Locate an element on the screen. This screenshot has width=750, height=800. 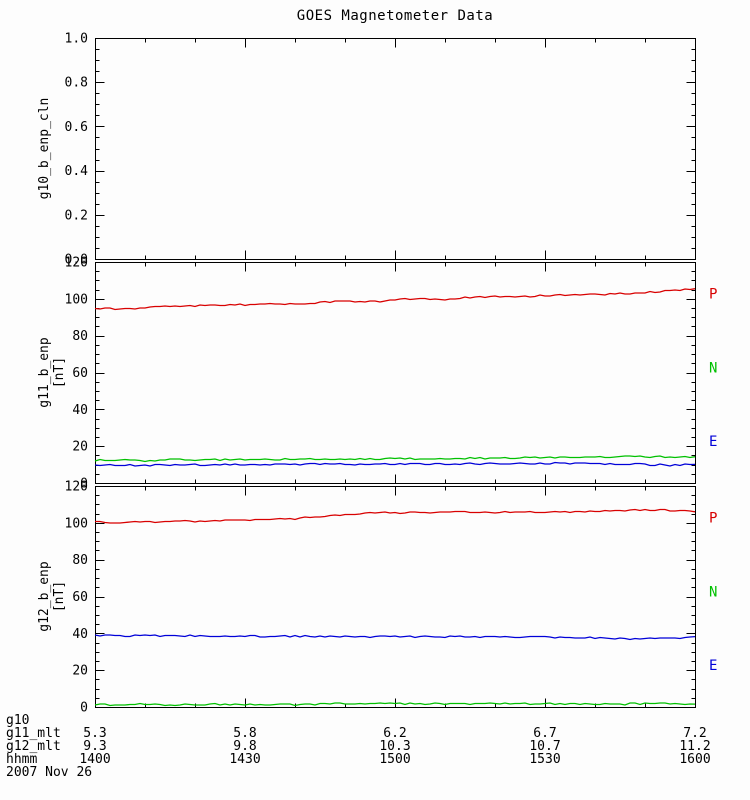
axis-row-hhmm: hhmm 1400 1430 1500 1530 1600 is located at coordinates (375, 759).